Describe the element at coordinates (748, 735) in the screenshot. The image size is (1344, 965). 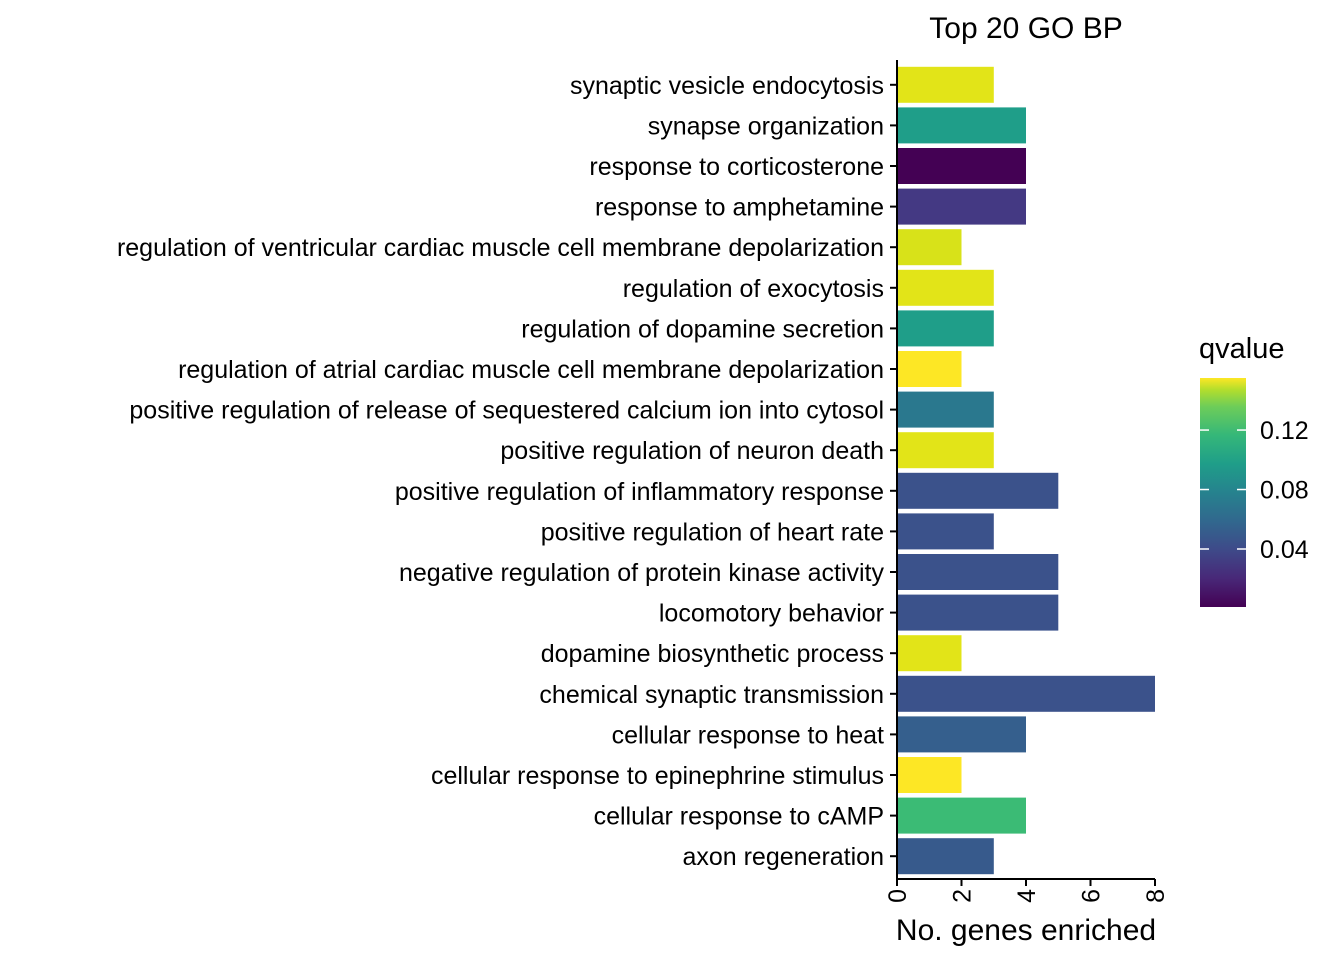
I see `category-label: cellular response to heat` at that location.